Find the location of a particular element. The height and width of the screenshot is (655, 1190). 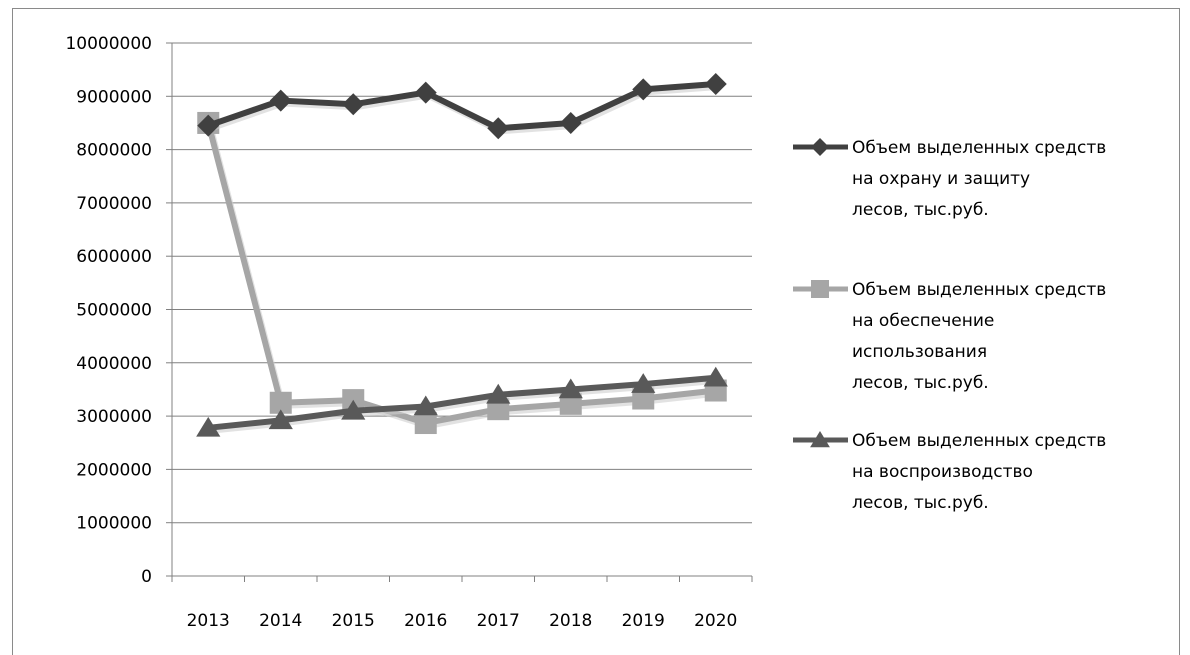

x-tick-label: 2018 is located at coordinates (570, 621).